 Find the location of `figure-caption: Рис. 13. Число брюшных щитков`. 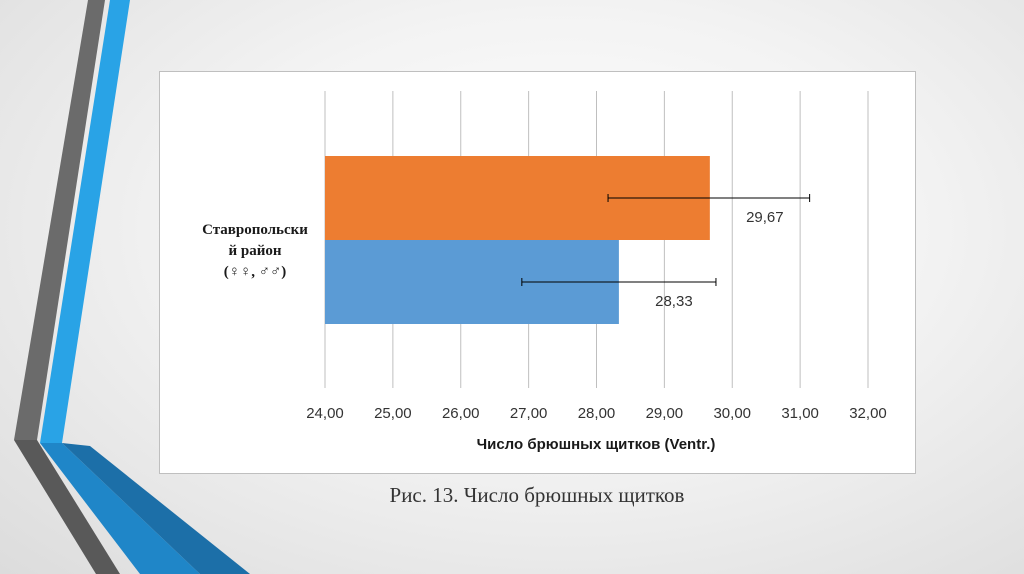

figure-caption: Рис. 13. Число брюшных щитков is located at coordinates (537, 495).